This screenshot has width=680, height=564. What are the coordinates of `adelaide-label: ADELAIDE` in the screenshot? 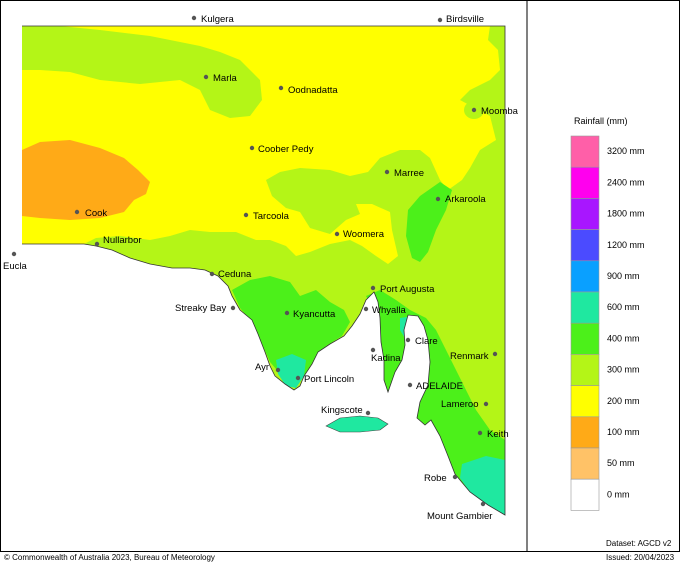 It's located at (439, 386).